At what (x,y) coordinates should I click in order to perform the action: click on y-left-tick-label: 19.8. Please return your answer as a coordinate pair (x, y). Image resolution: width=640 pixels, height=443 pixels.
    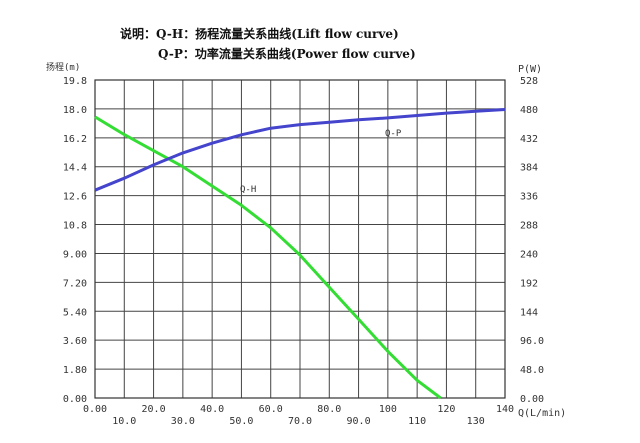
    Looking at the image, I should click on (75, 81).